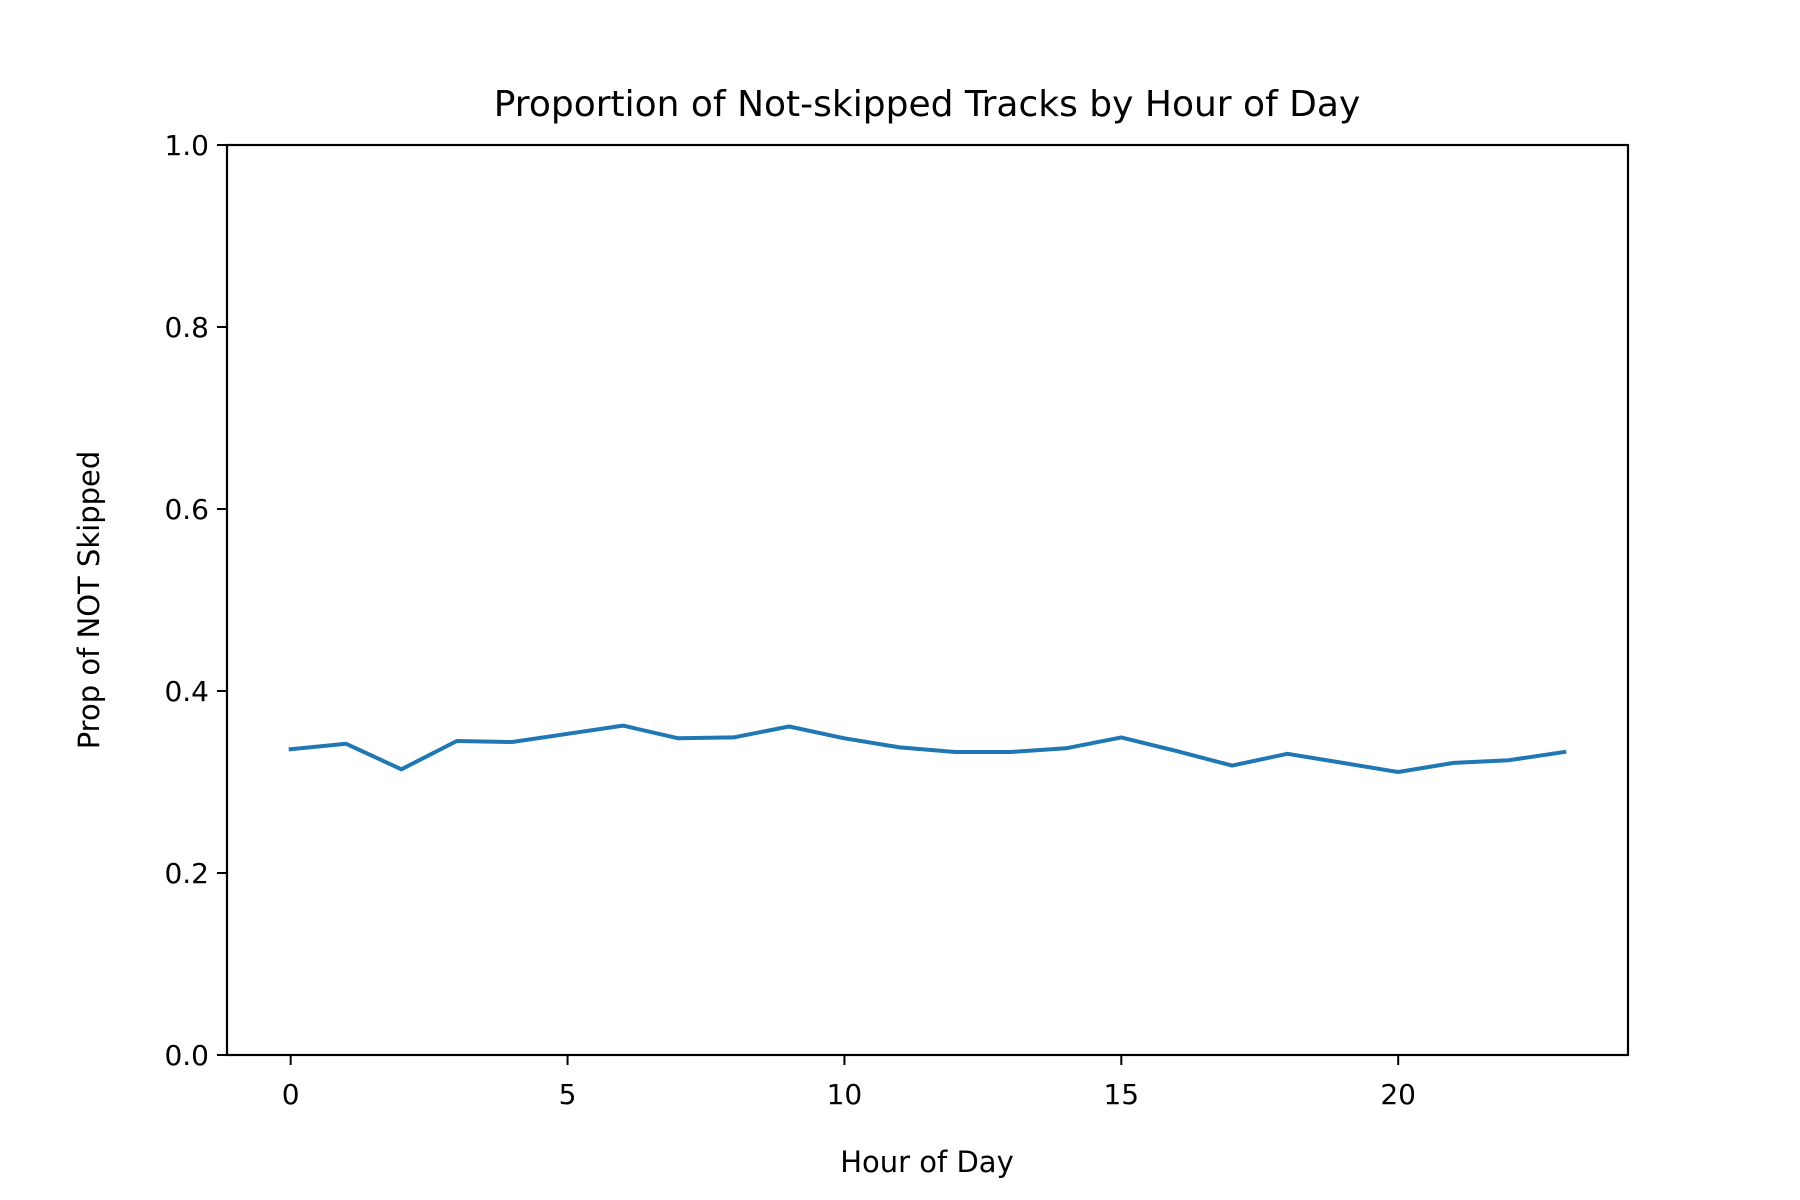 The image size is (1800, 1200). Describe the element at coordinates (186, 145) in the screenshot. I see `y-tick-label: 1.0` at that location.